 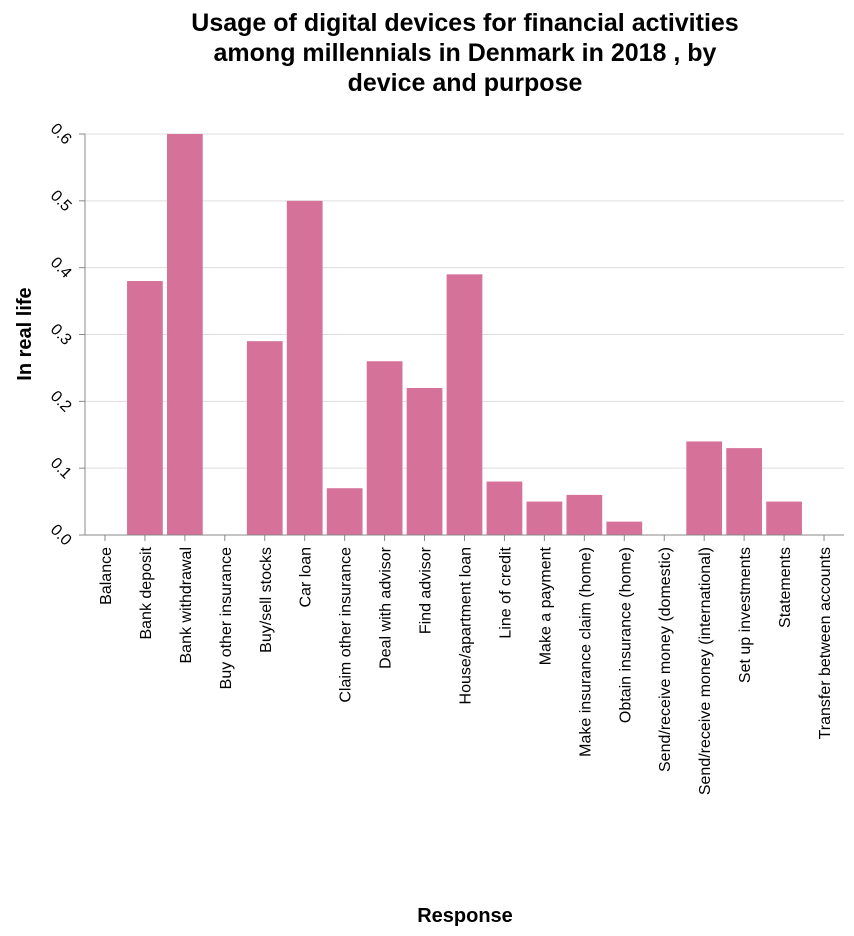 What do you see at coordinates (25, 333) in the screenshot?
I see `y-axis-title: In real life` at bounding box center [25, 333].